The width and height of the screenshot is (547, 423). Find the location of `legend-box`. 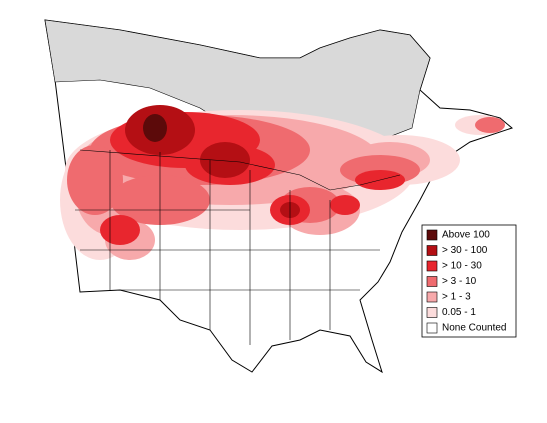

legend-box is located at coordinates (469, 281).